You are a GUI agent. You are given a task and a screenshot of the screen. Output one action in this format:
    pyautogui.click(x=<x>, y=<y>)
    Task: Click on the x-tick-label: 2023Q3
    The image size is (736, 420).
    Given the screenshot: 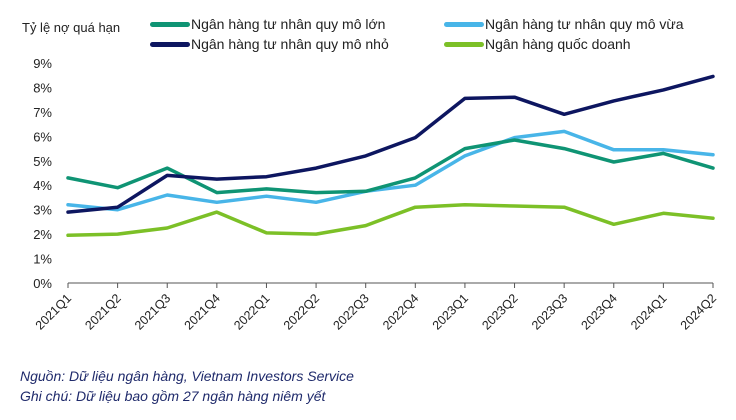 What is the action you would take?
    pyautogui.click(x=549, y=311)
    